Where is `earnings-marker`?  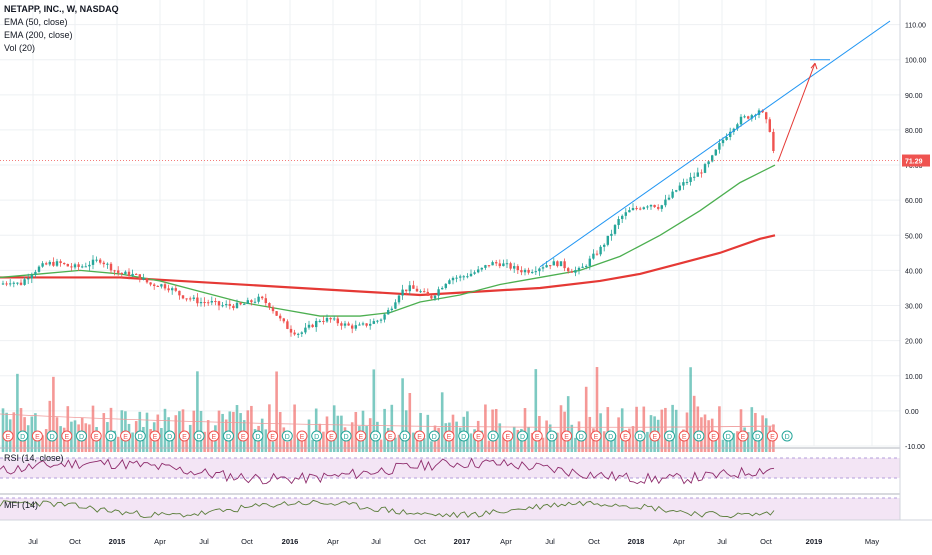 earnings-marker is located at coordinates (743, 436).